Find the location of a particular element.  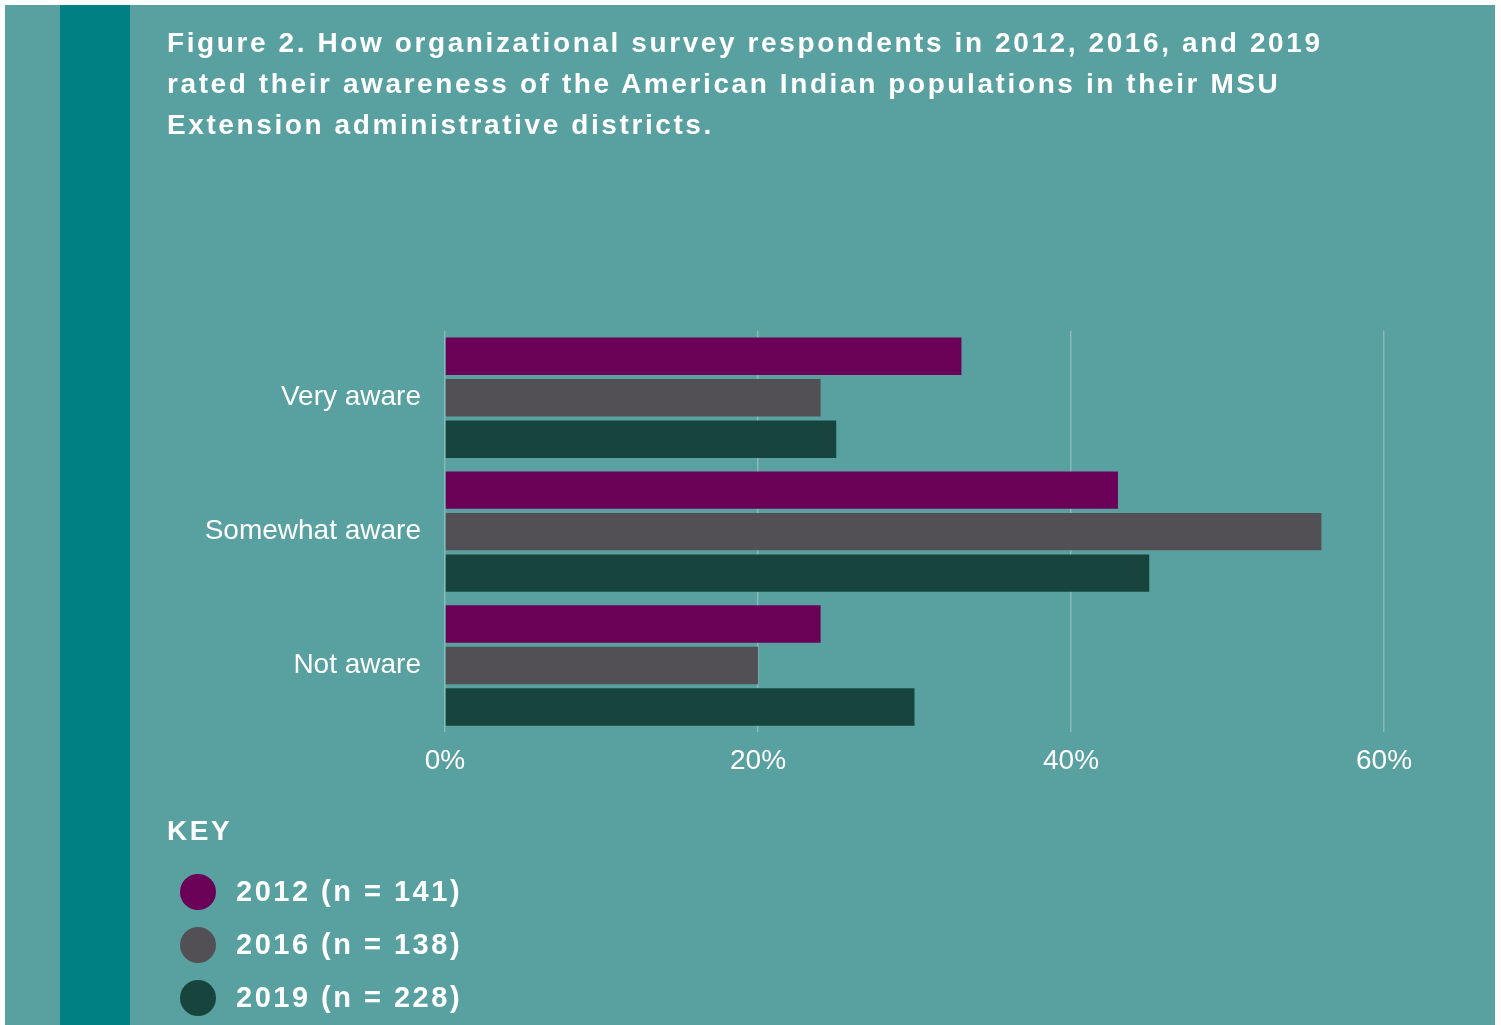

y-tick-label: Somewhat aware is located at coordinates (312, 530).